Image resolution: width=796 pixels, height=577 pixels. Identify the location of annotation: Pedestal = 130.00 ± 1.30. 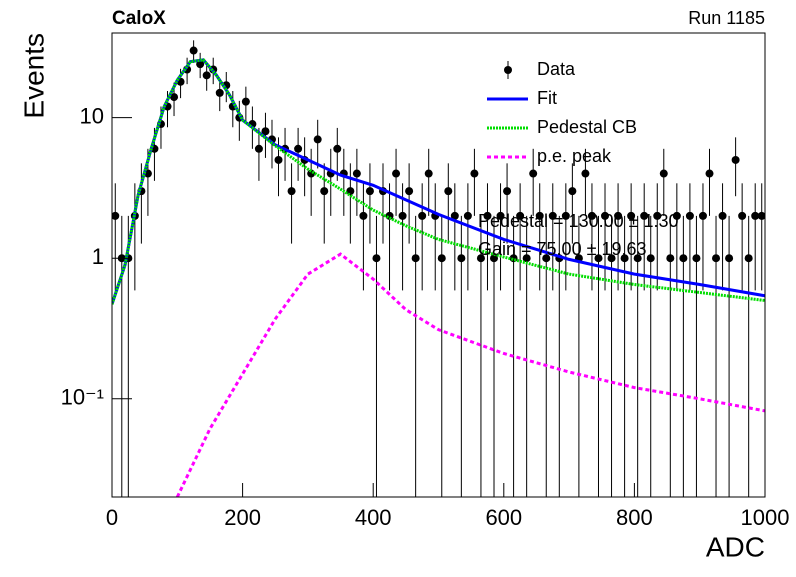
(578, 221).